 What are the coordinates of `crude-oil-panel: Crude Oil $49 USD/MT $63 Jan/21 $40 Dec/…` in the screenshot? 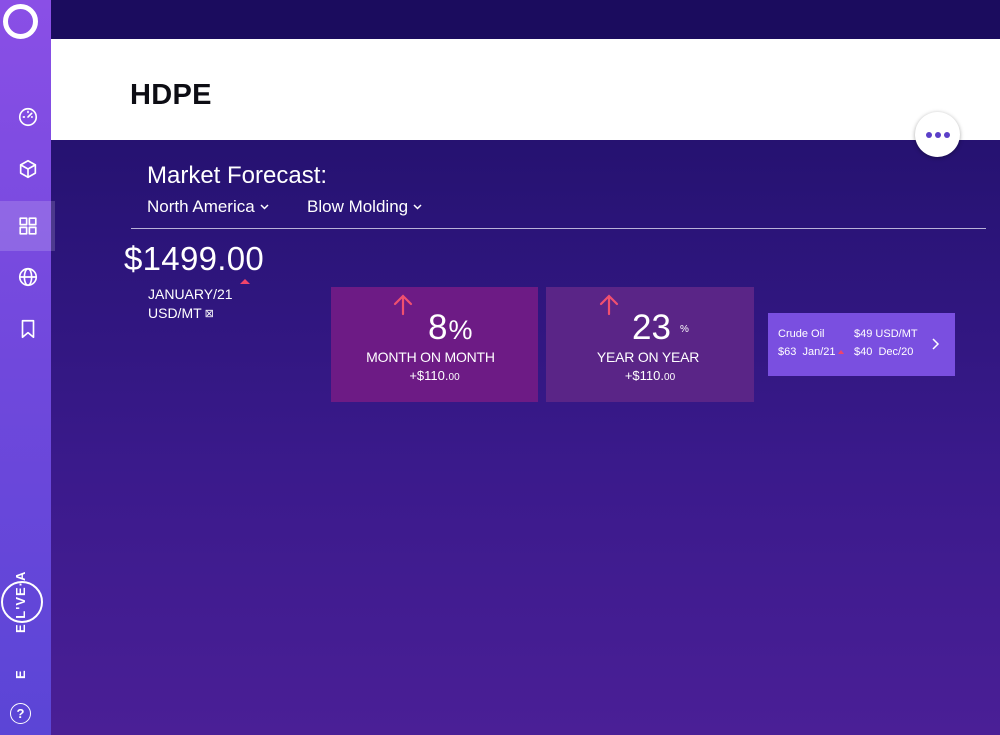 It's located at (861, 344).